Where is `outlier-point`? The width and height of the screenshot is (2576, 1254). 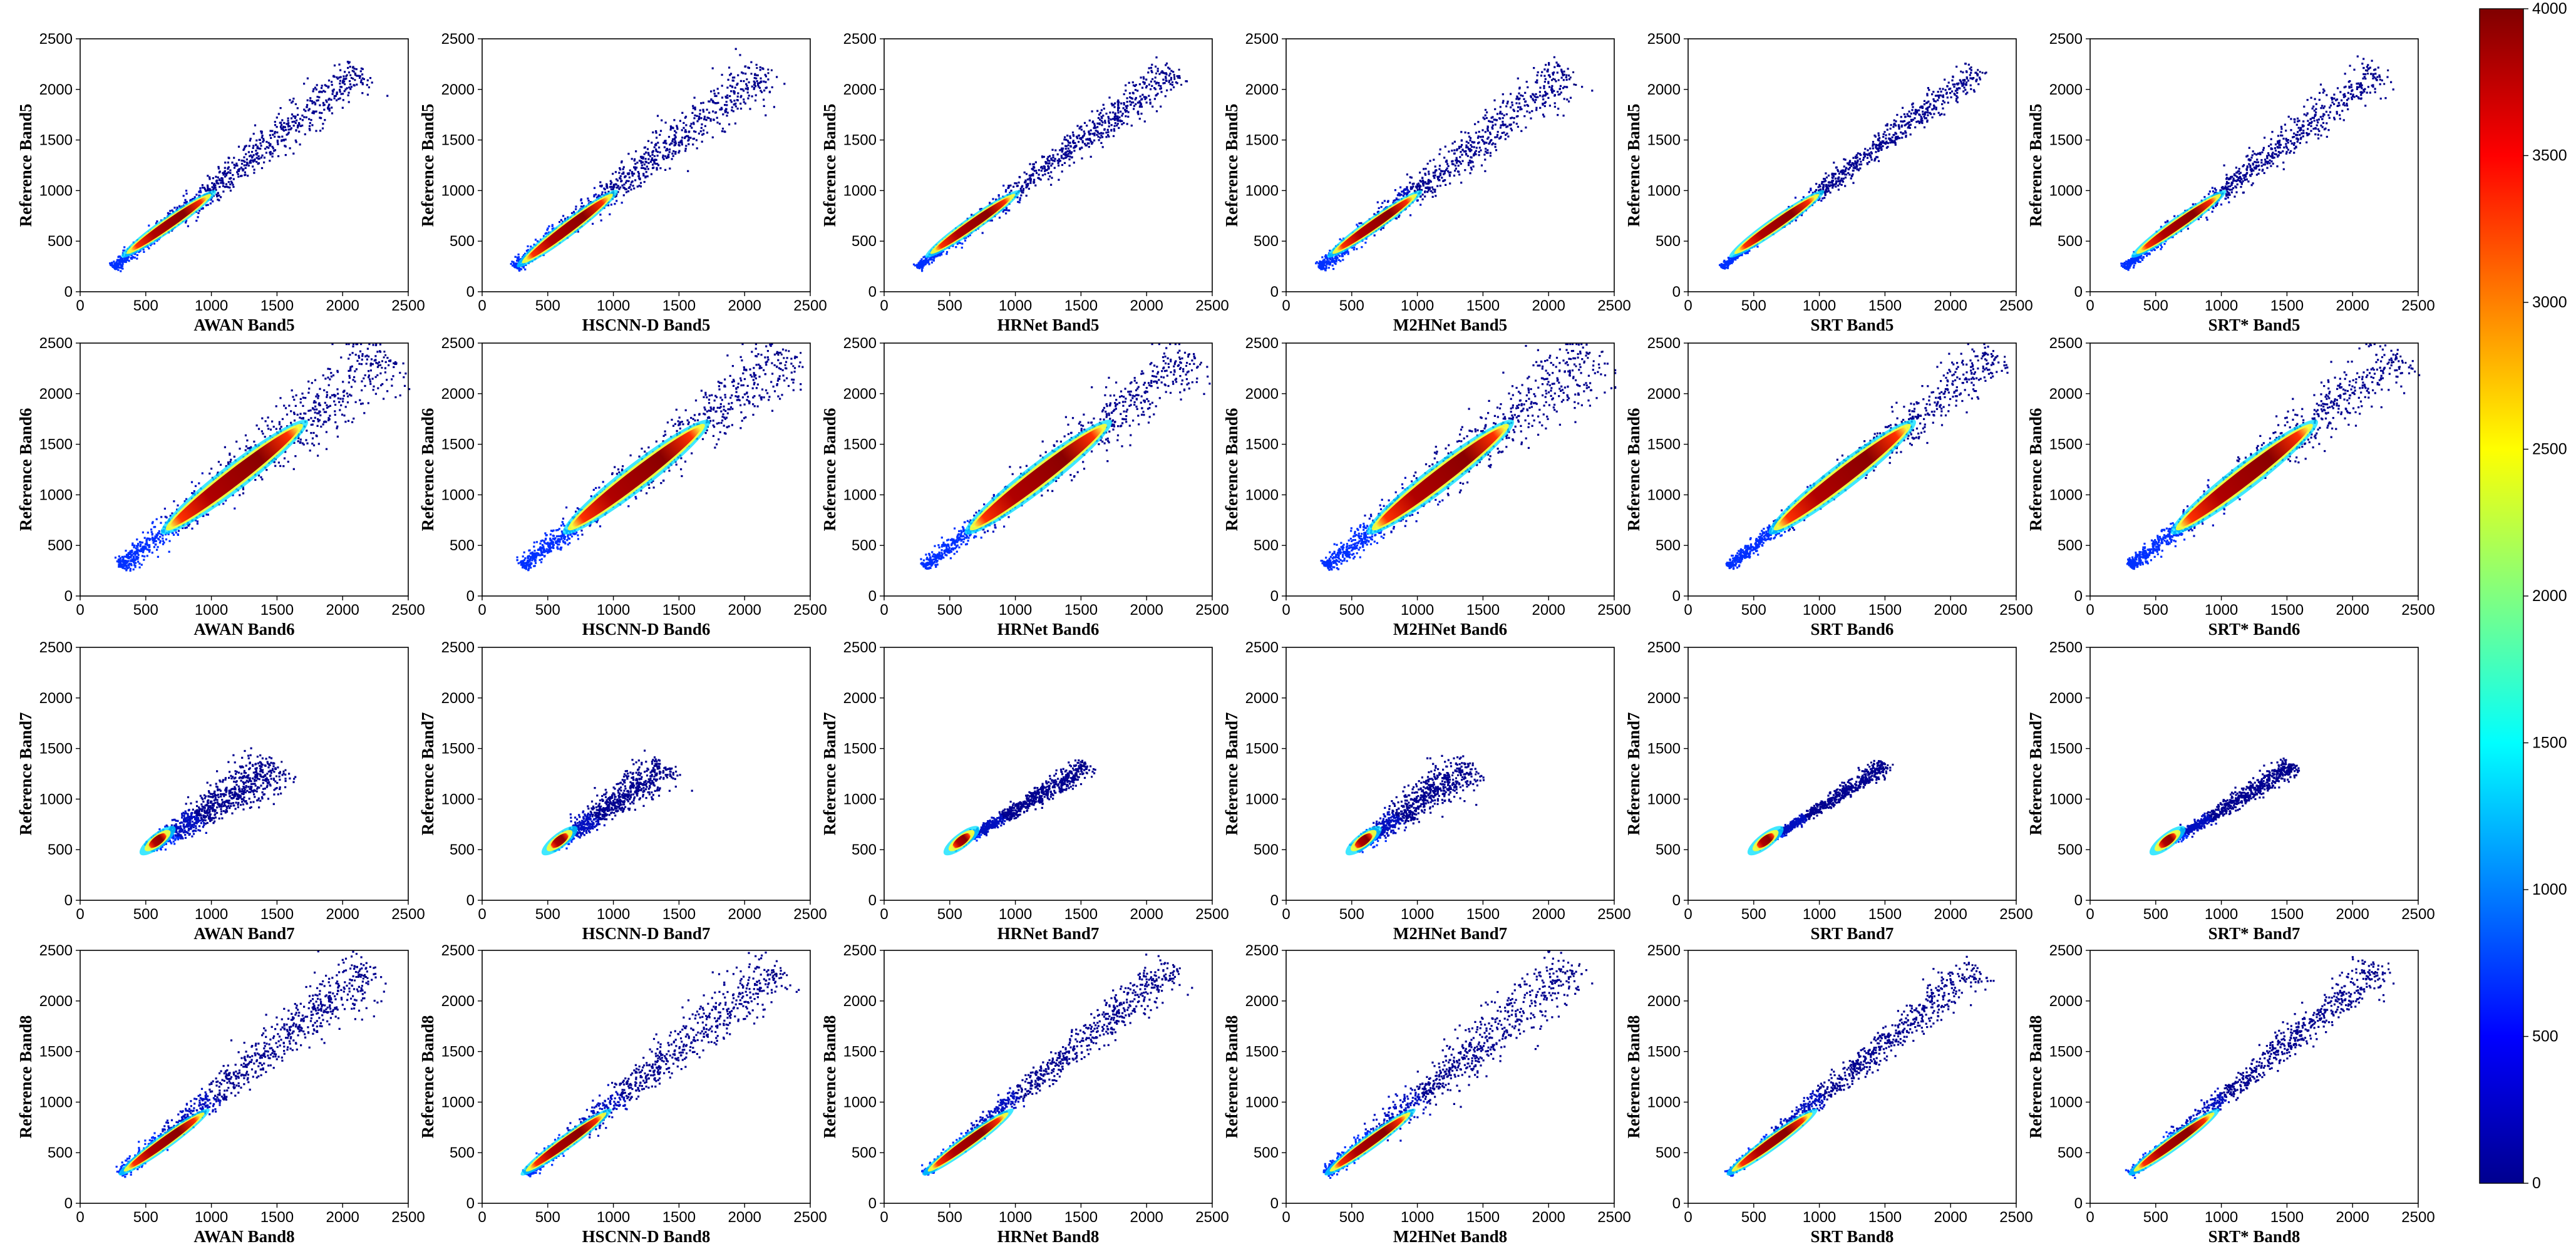 outlier-point is located at coordinates (759, 84).